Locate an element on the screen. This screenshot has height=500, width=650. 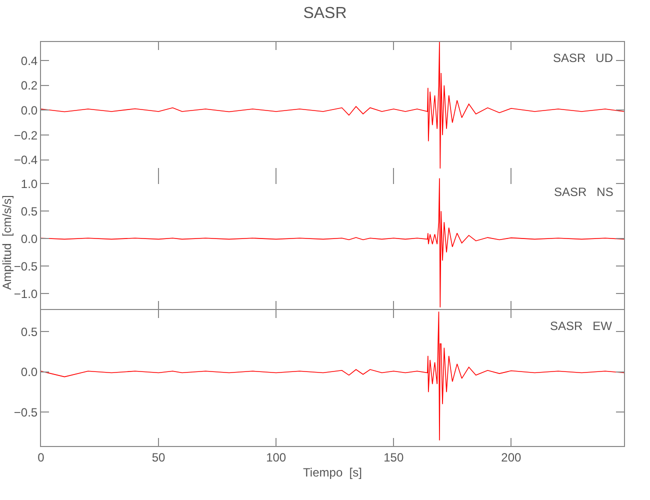
x-tick-label: 100 is located at coordinates (276, 457).